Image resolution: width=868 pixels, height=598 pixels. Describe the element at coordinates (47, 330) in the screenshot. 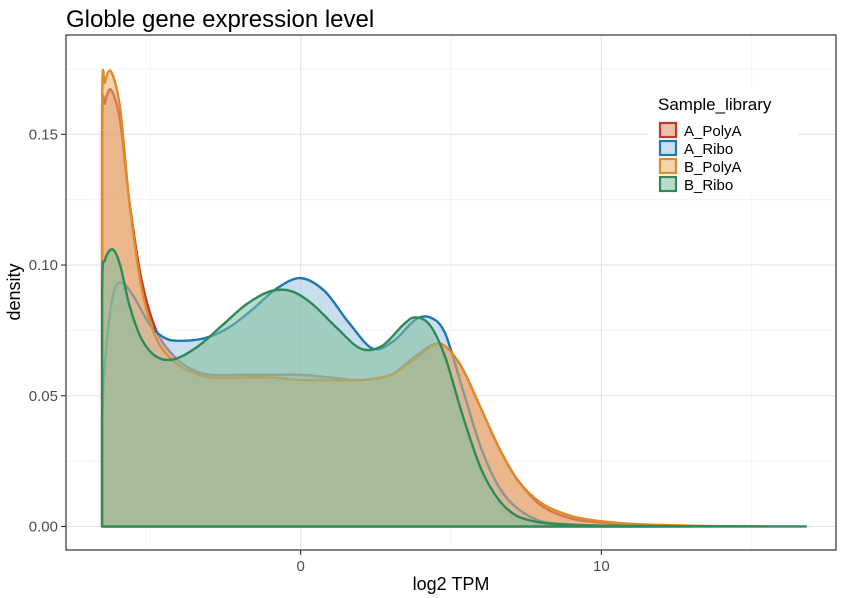

I see `y-axis: 0.00 0.05 0.10 0.15` at that location.